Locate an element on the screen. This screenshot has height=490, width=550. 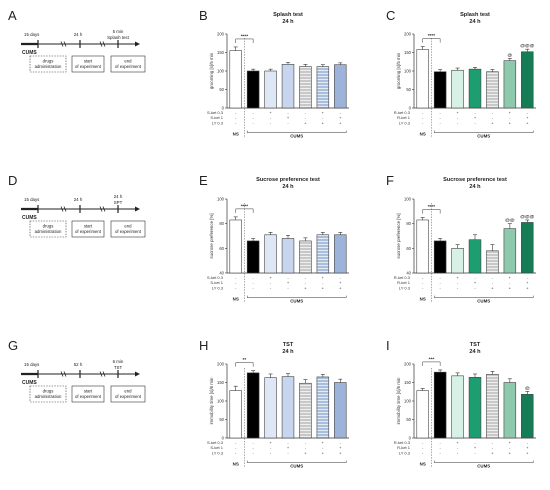
y-tick-label: 200 is located at coordinates (221, 364).